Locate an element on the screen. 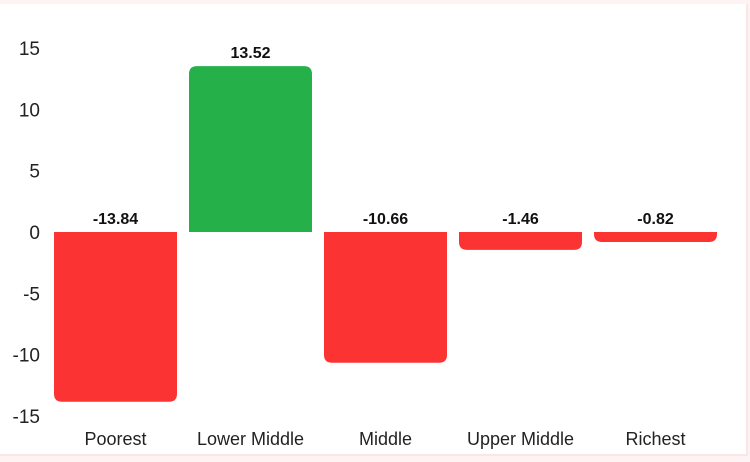  y-tick-label: 15 is located at coordinates (29, 49).